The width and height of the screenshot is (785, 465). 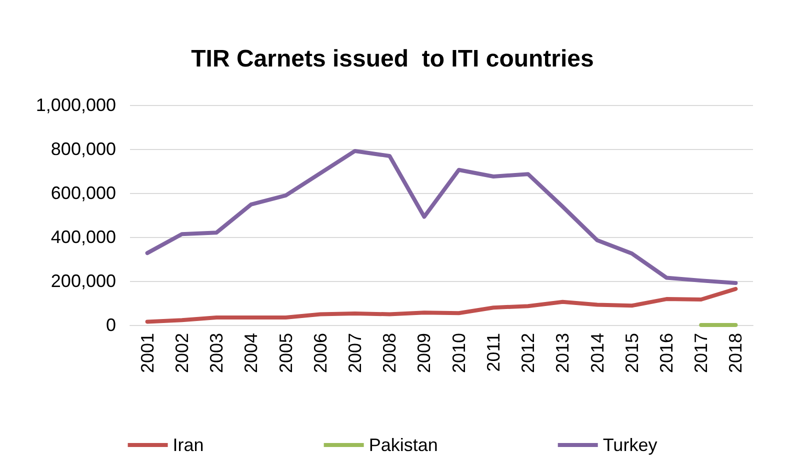 What do you see at coordinates (632, 353) in the screenshot?
I see `x-tick-label: 2015` at bounding box center [632, 353].